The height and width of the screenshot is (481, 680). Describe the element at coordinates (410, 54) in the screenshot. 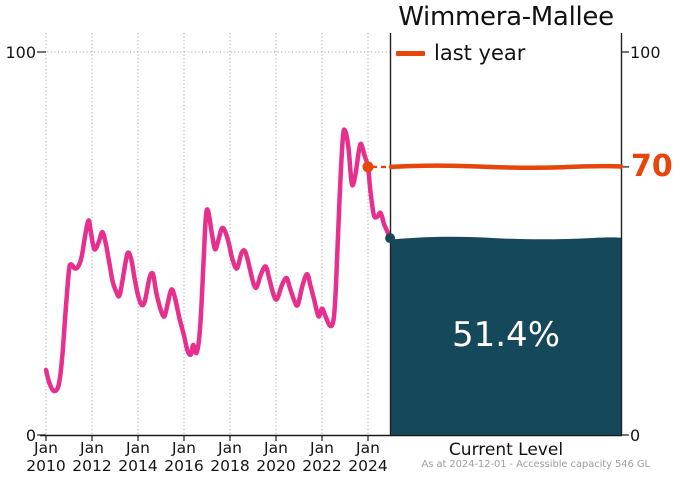

I see `last-year-line-swatch` at that location.